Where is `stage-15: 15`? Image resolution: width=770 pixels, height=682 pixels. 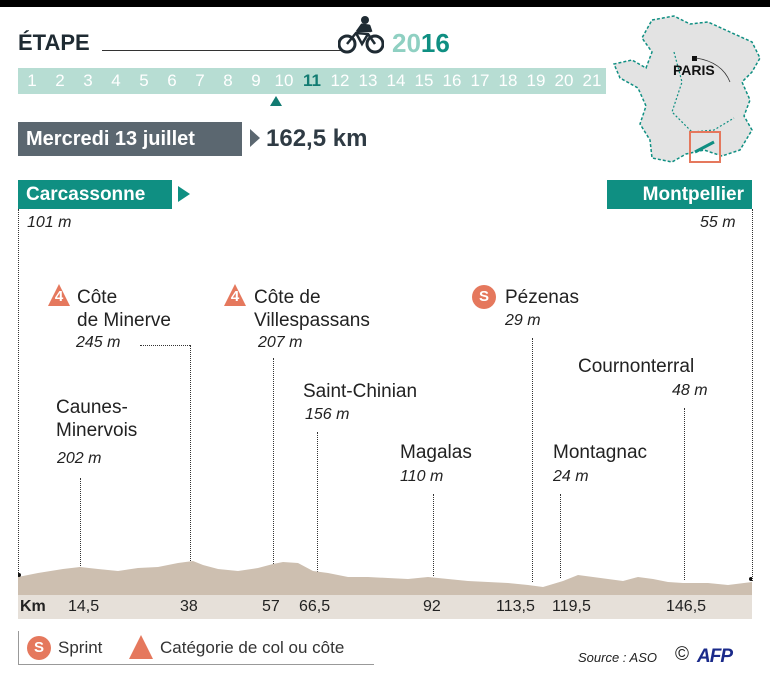 stage-15: 15 is located at coordinates (424, 80).